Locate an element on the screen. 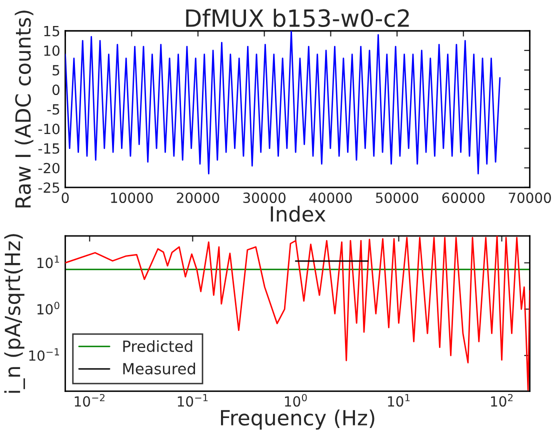  chart-title: DfMUX b153-w0-c2 is located at coordinates (297, 18).